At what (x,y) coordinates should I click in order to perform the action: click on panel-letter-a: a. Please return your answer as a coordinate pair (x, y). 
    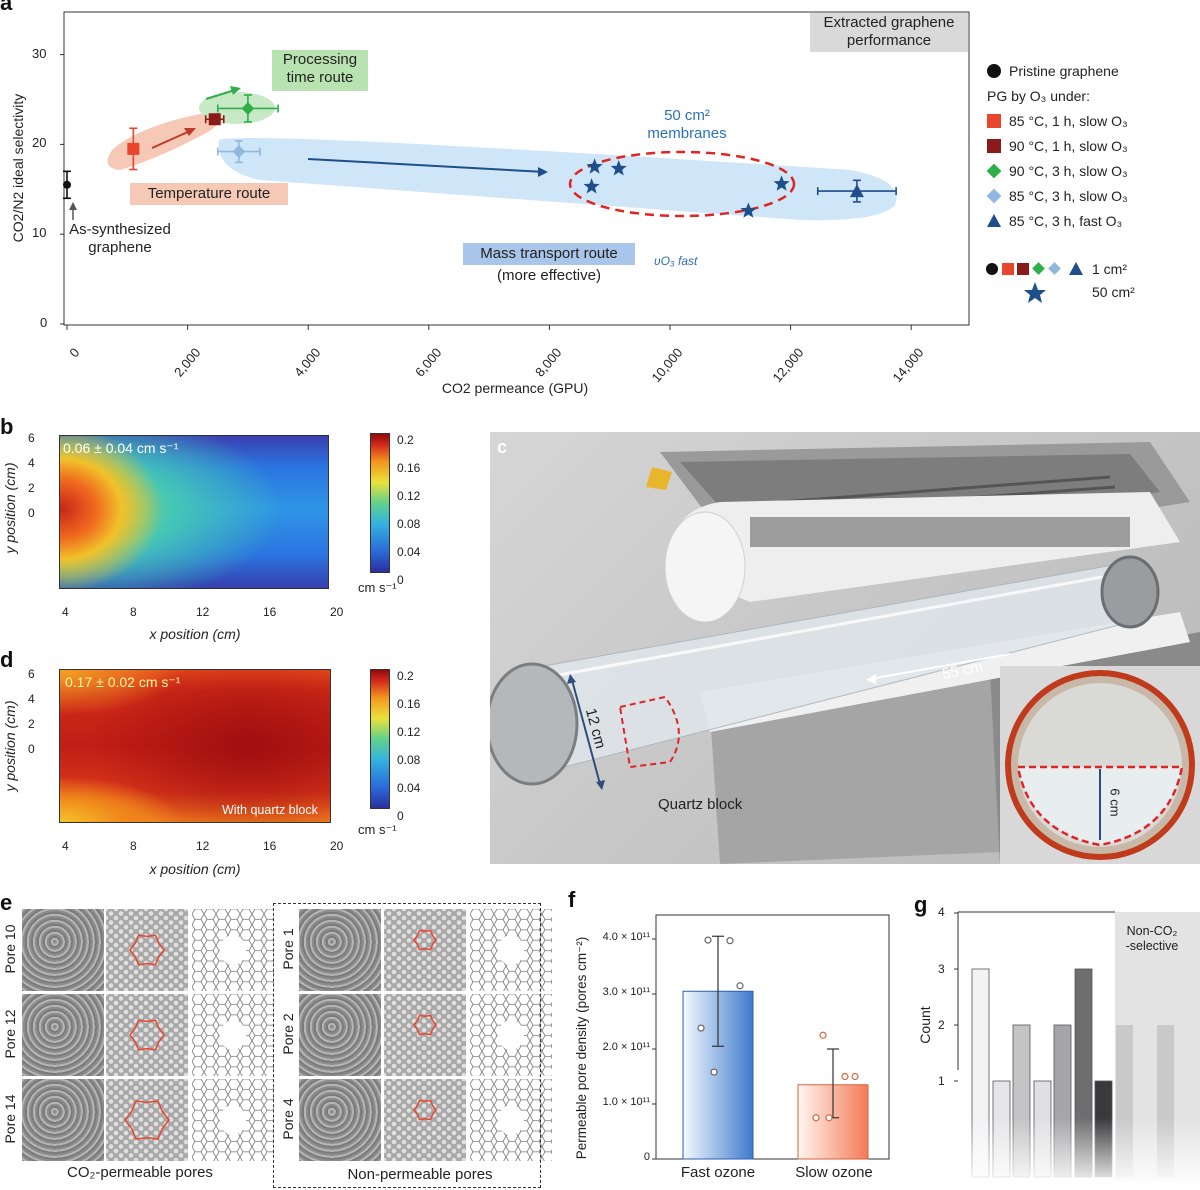
    Looking at the image, I should click on (6, 7).